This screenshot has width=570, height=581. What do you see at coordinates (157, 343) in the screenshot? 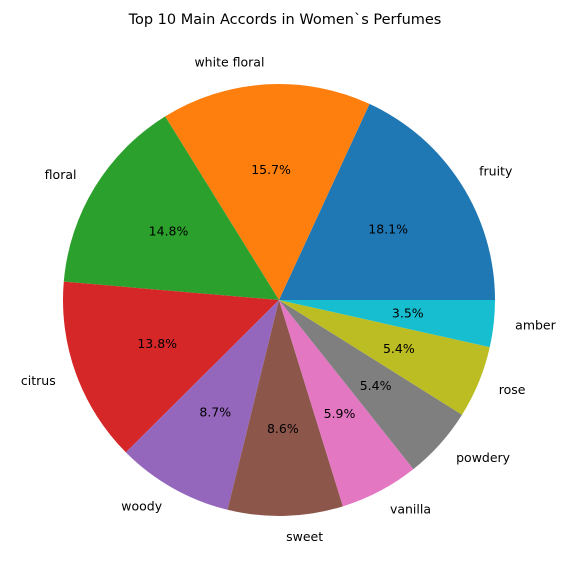
I see `slice-percent-citrus: 13.8%` at bounding box center [157, 343].